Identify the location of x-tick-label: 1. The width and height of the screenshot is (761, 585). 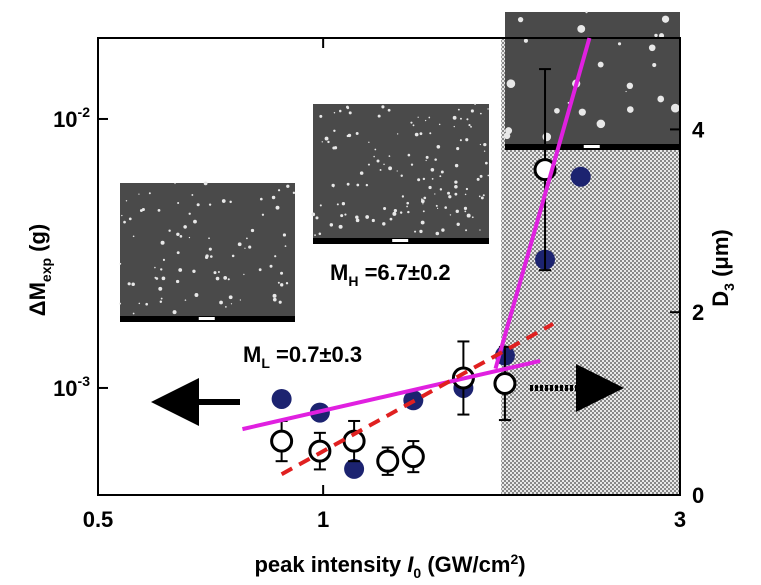
(323, 519).